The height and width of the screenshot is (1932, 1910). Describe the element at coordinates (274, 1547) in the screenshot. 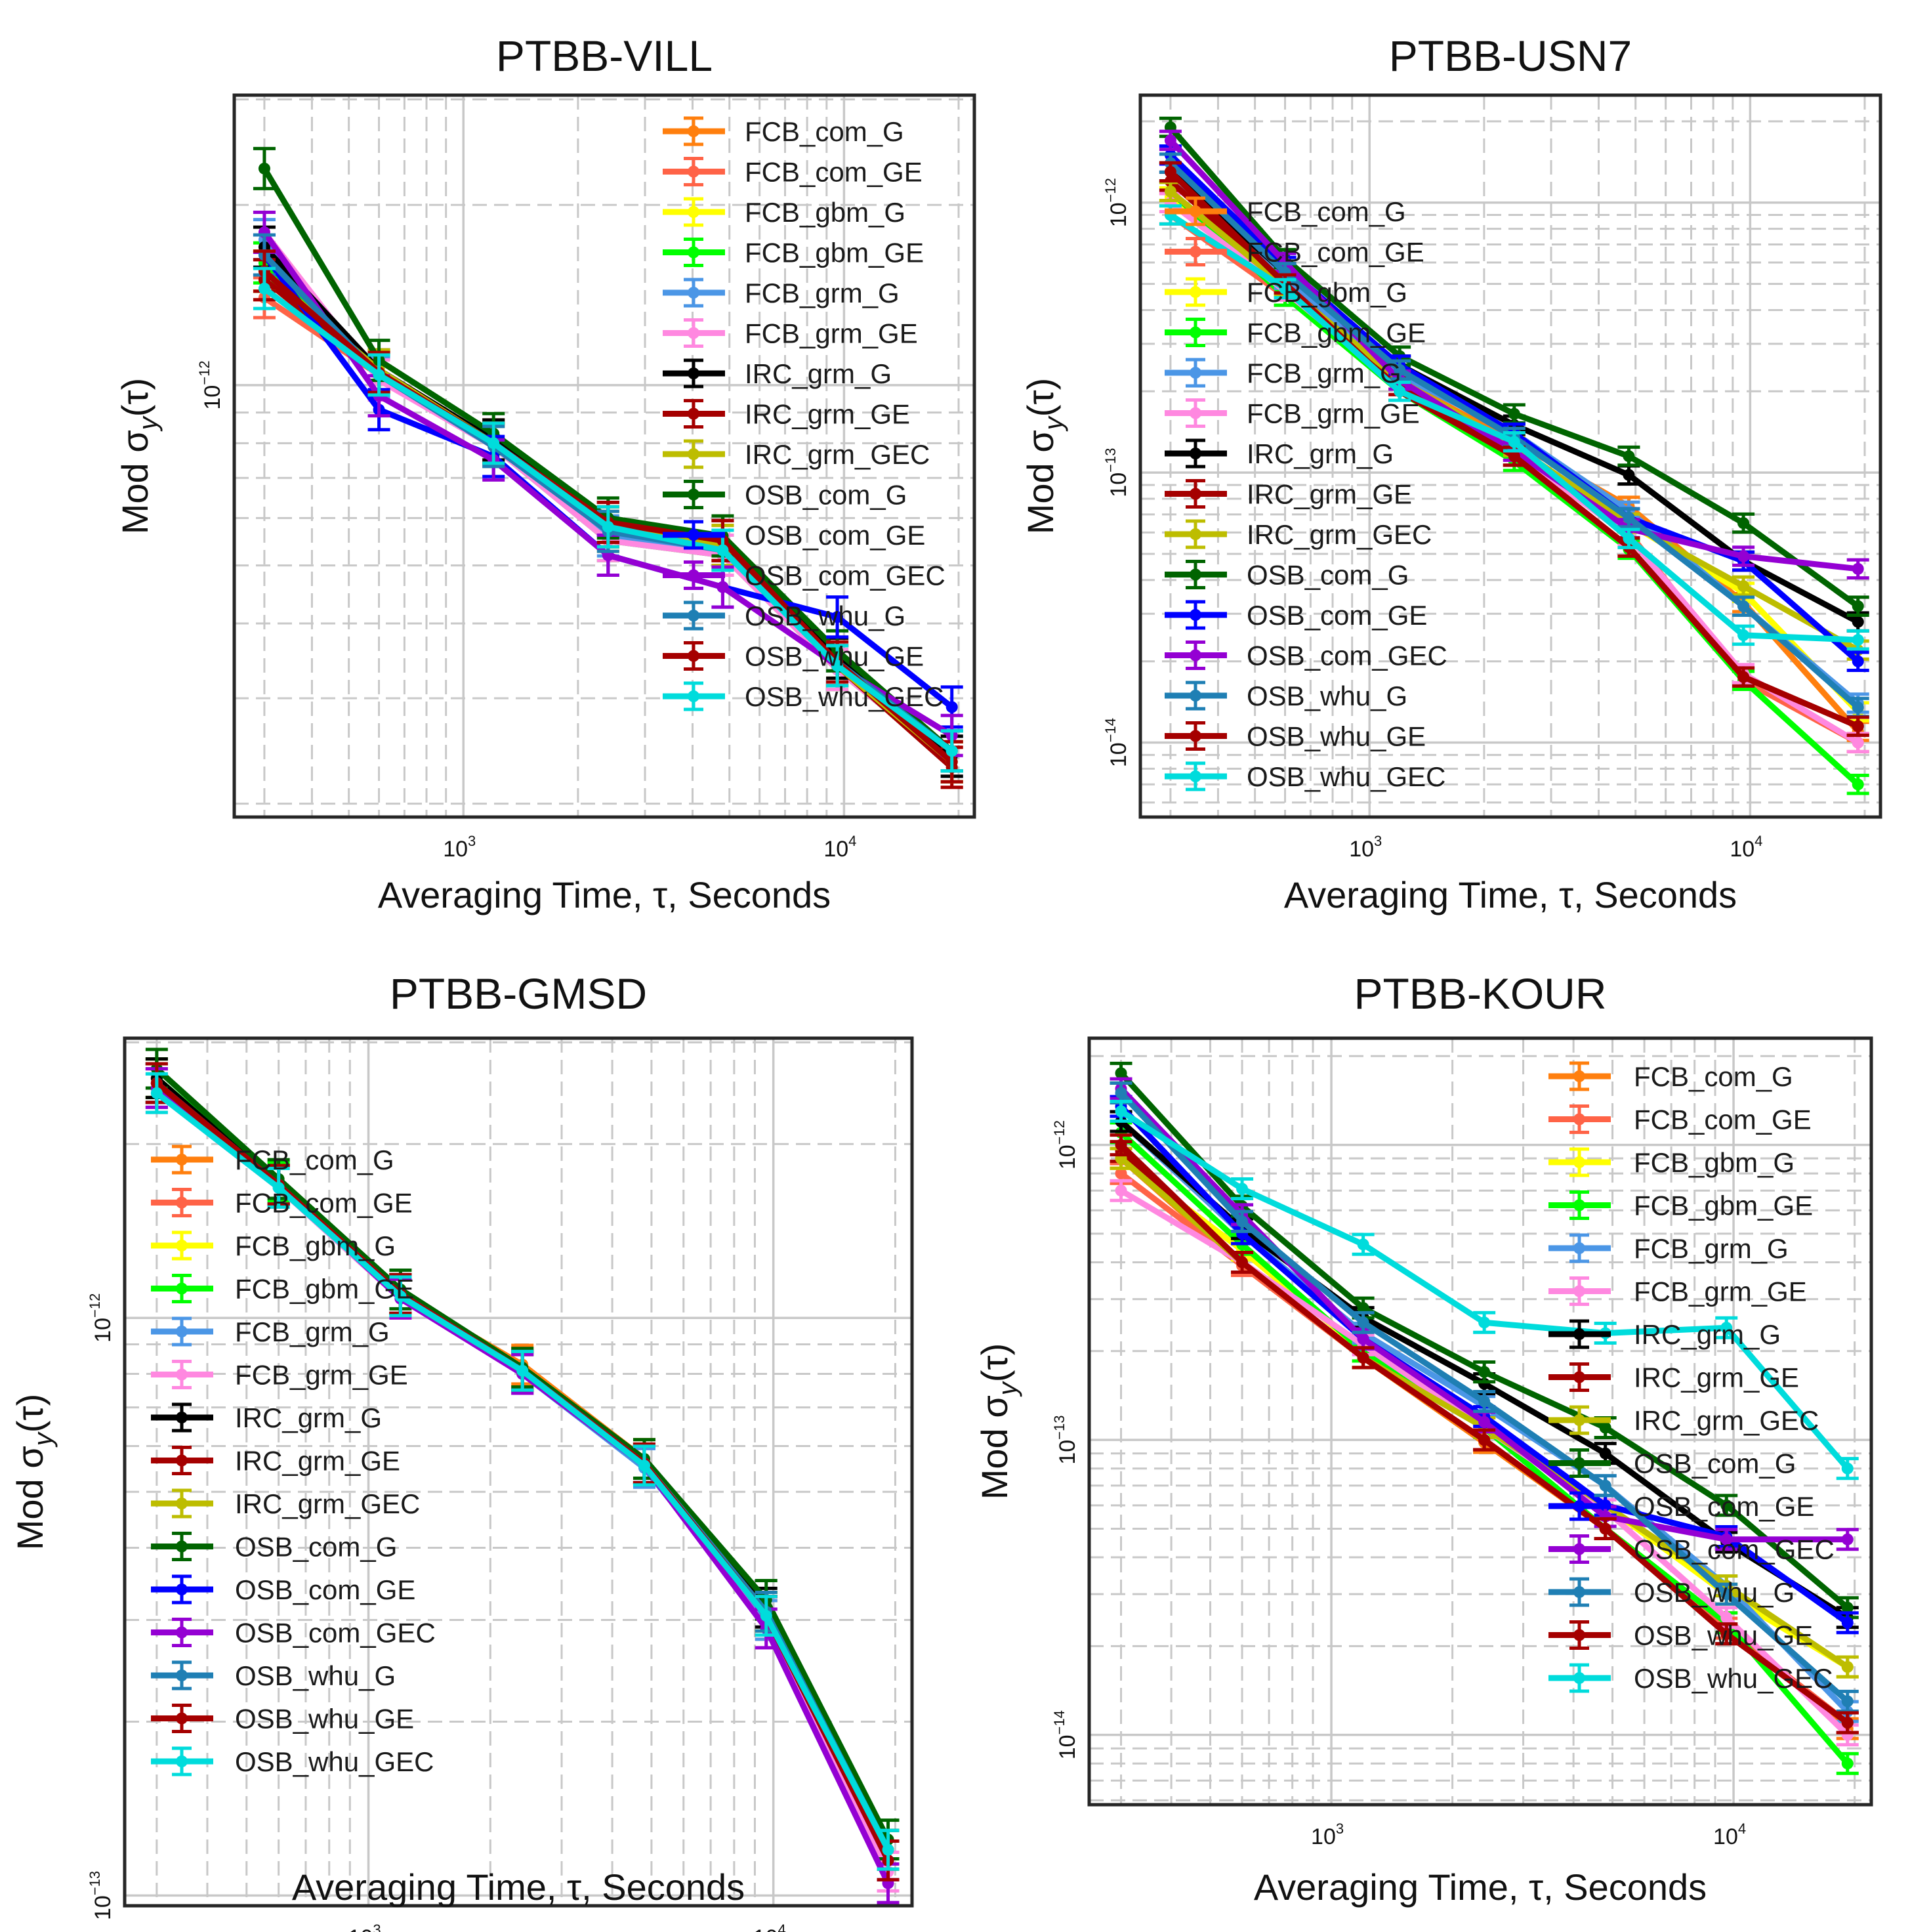

I see `legend-item: OSB_com_G` at that location.